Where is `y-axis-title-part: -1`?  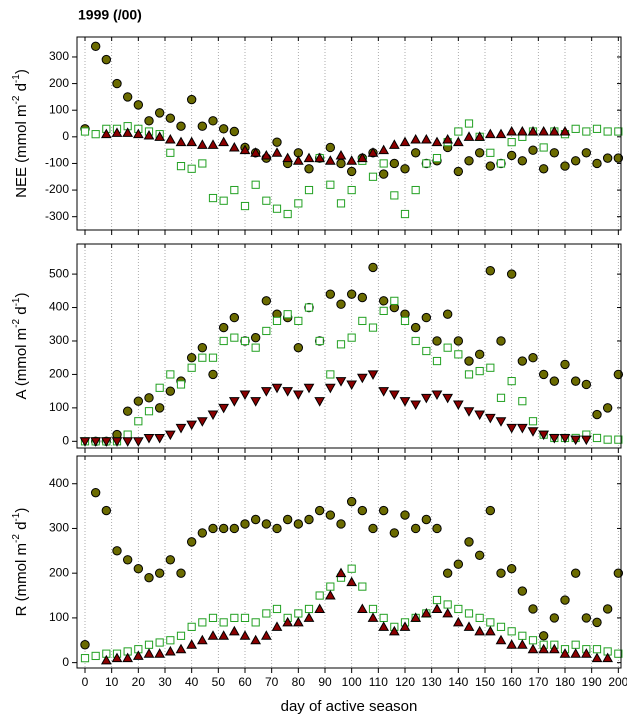 y-axis-title-part: -1 is located at coordinates (16, 301).